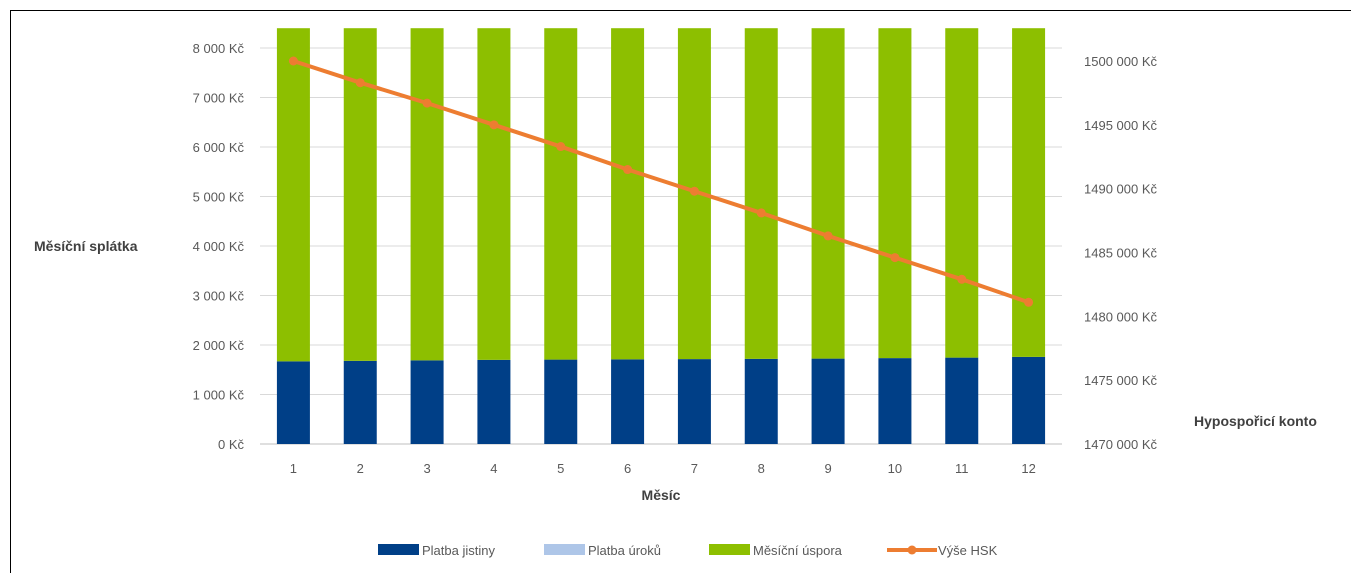 This screenshot has width=1352, height=574. I want to click on x-tick-label: 5, so click(560, 468).